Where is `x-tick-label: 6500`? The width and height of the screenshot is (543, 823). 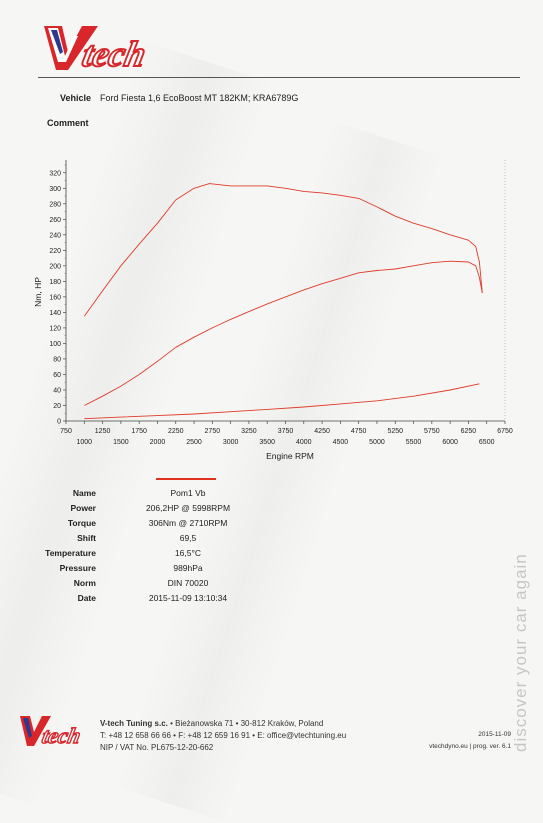 x-tick-label: 6500 is located at coordinates (487, 442).